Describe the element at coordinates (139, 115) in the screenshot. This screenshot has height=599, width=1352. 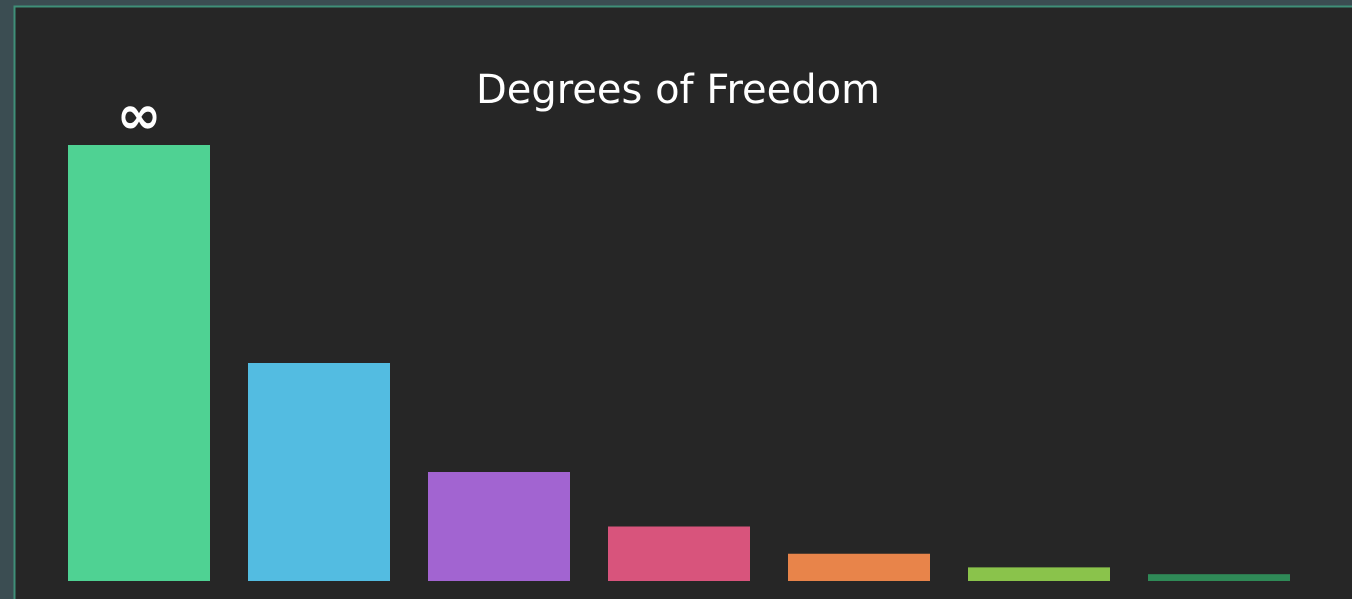
I see `annotation: ∞` at that location.